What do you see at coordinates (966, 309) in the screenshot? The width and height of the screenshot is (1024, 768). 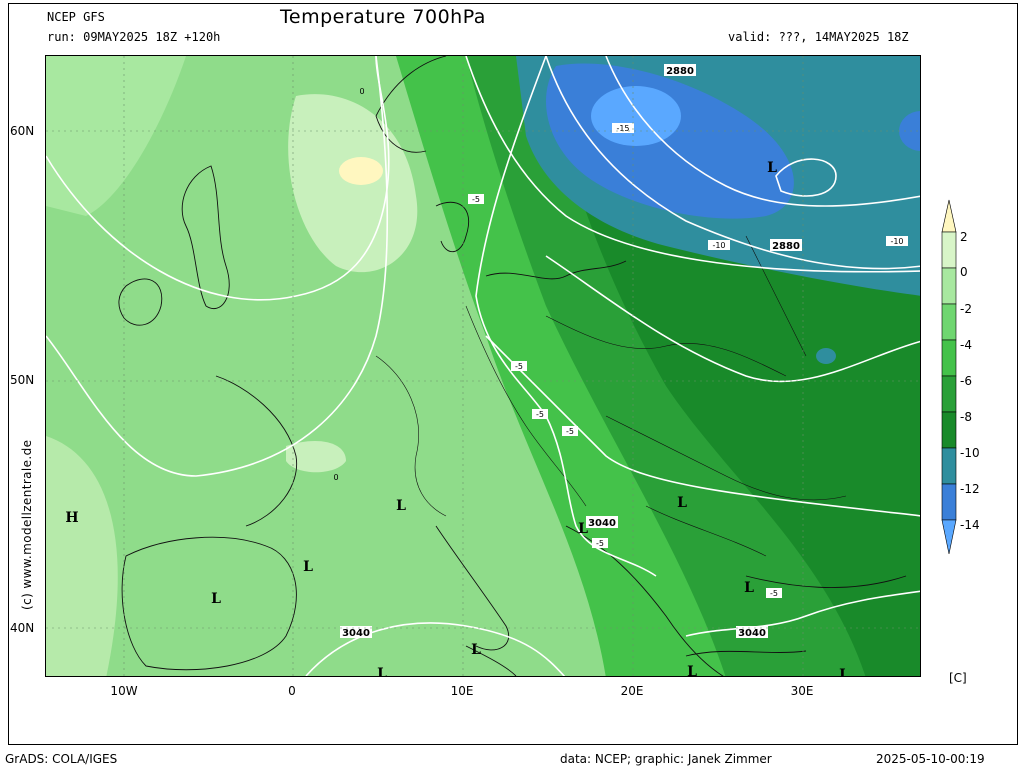 I see `colorbar-label: -2` at bounding box center [966, 309].